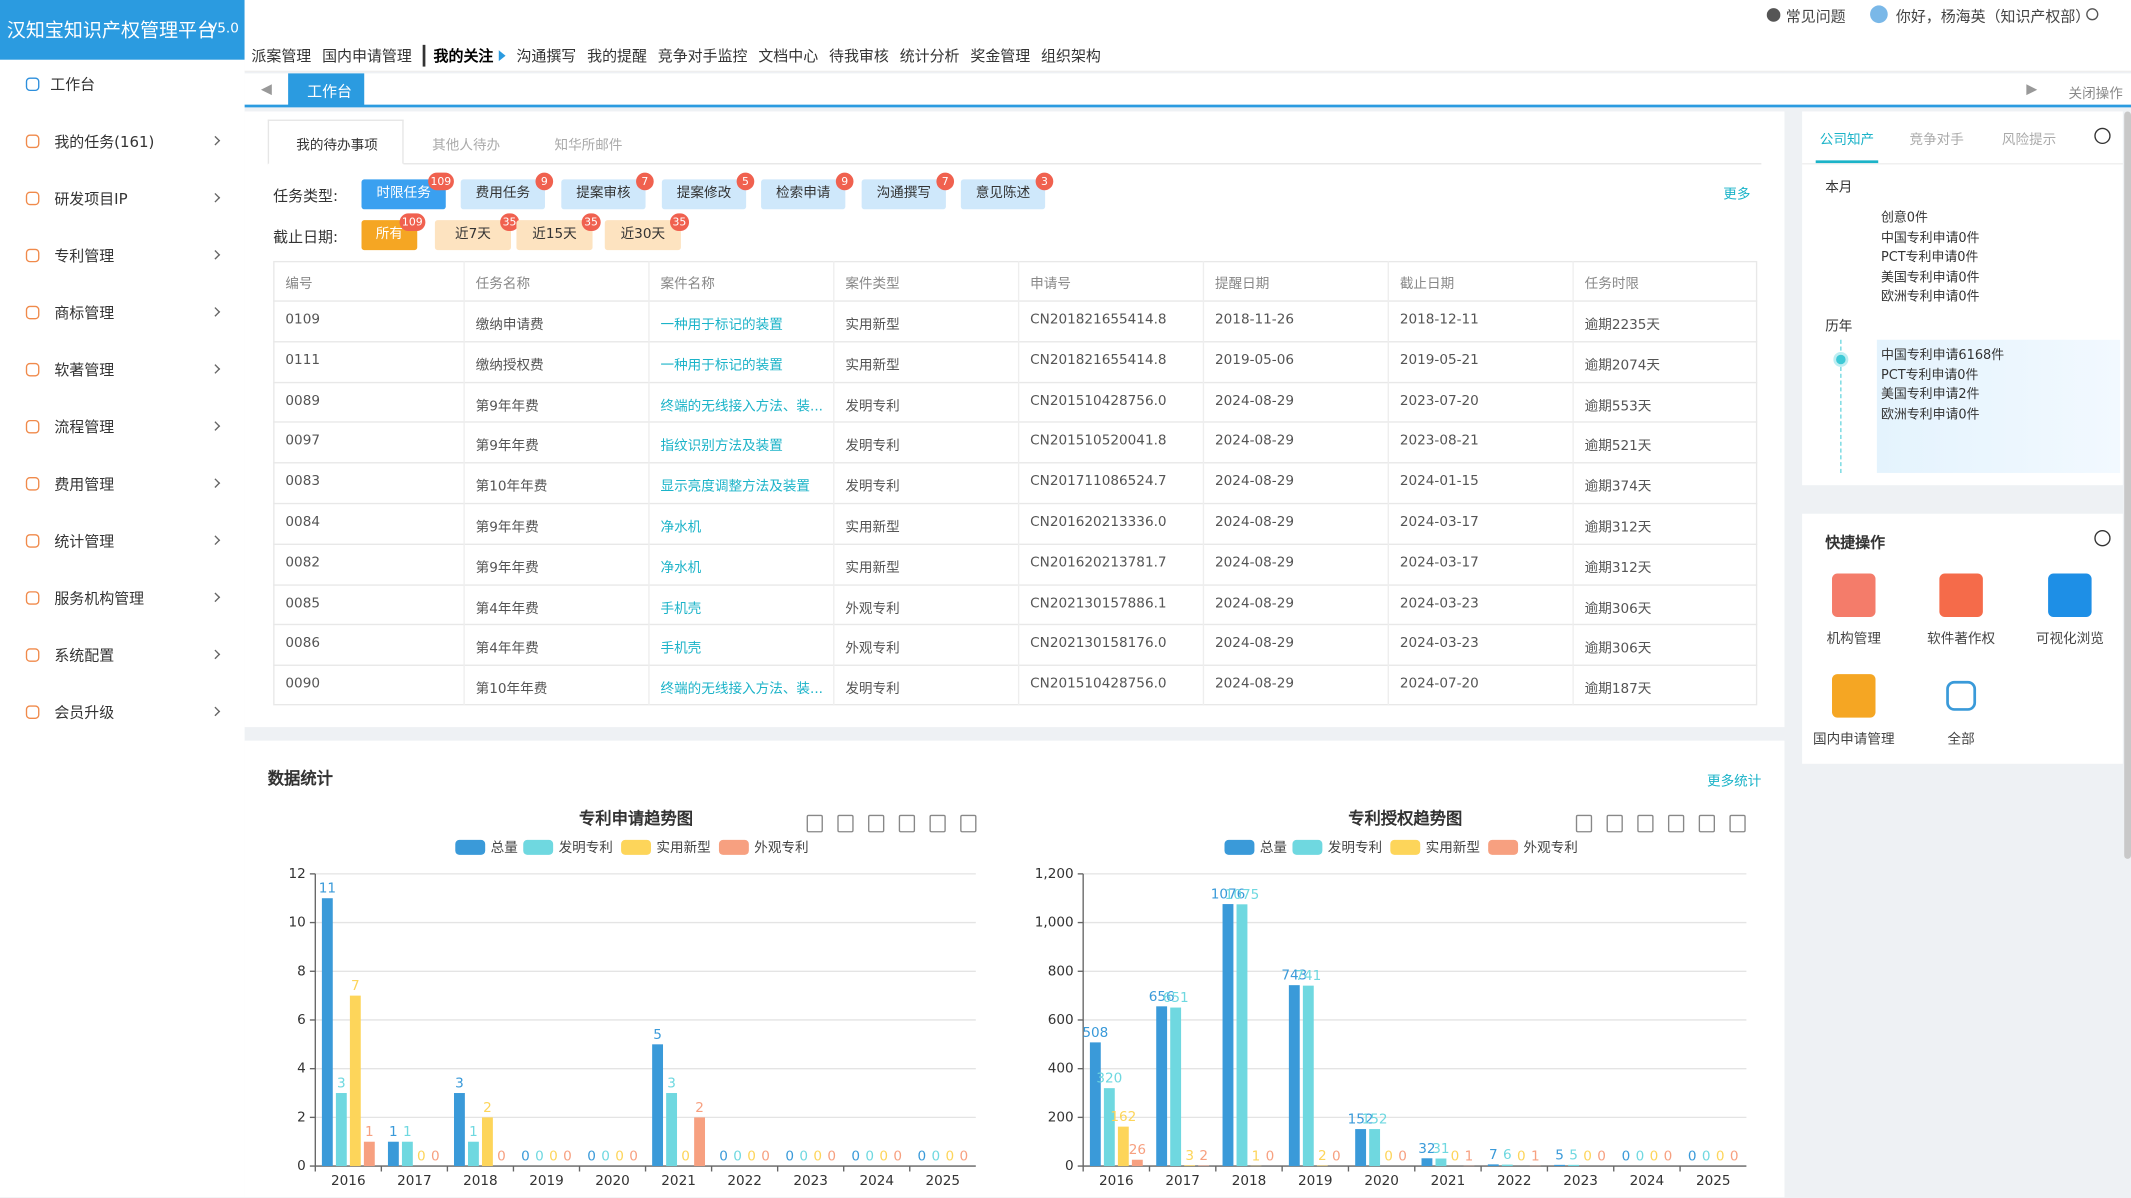 The width and height of the screenshot is (2131, 1198). I want to click on menu-item: 商标管理, so click(122, 312).